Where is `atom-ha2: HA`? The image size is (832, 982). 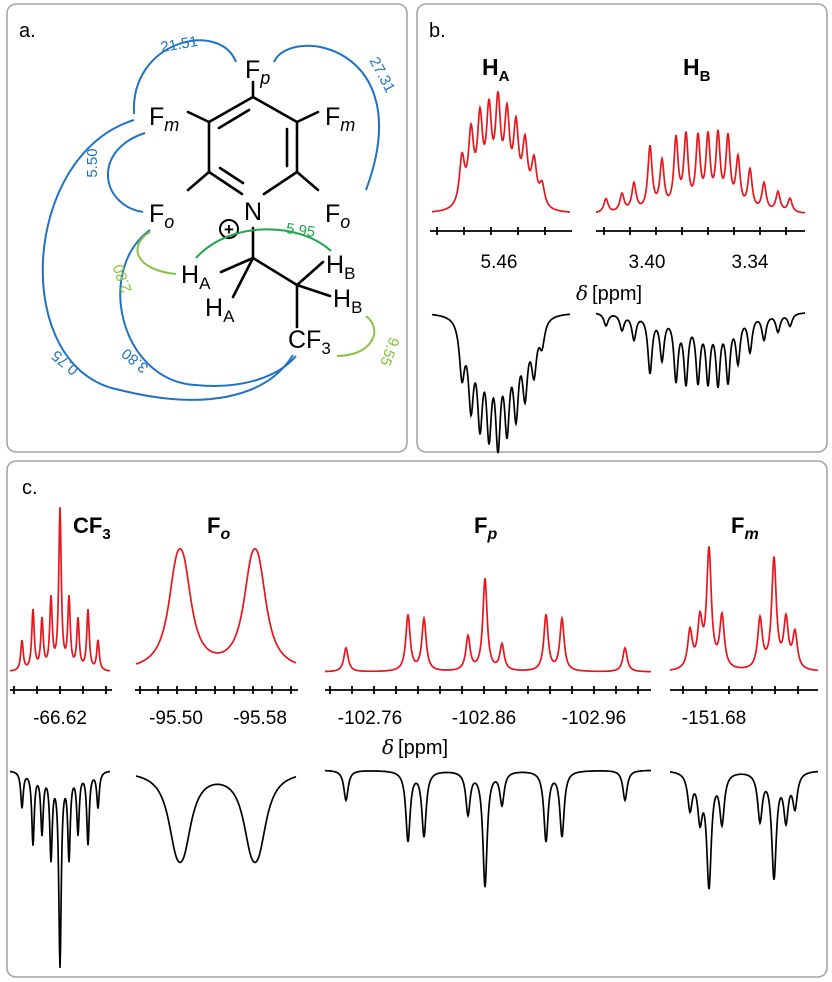 atom-ha2: HA is located at coordinates (220, 310).